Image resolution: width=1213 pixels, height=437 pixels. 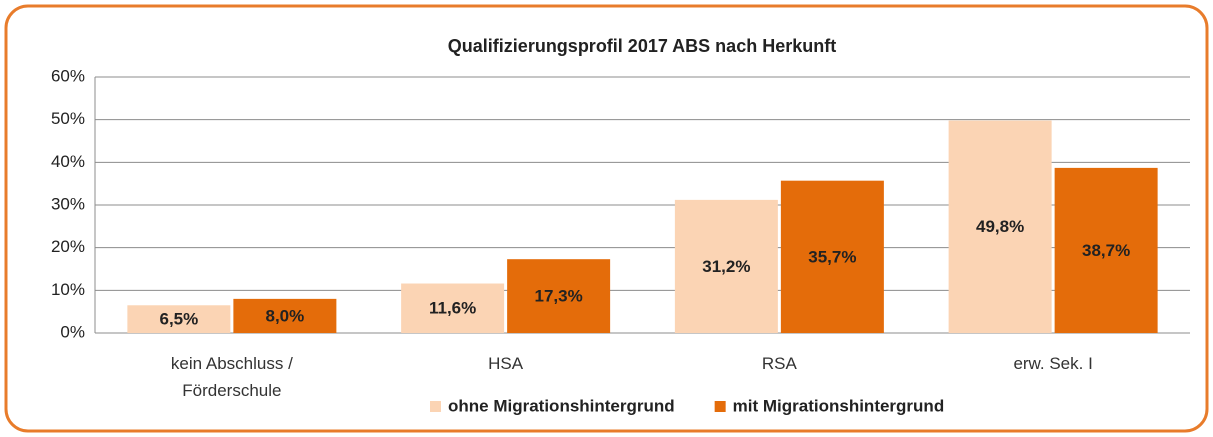 What do you see at coordinates (506, 363) in the screenshot?
I see `x-tick-label: HSA` at bounding box center [506, 363].